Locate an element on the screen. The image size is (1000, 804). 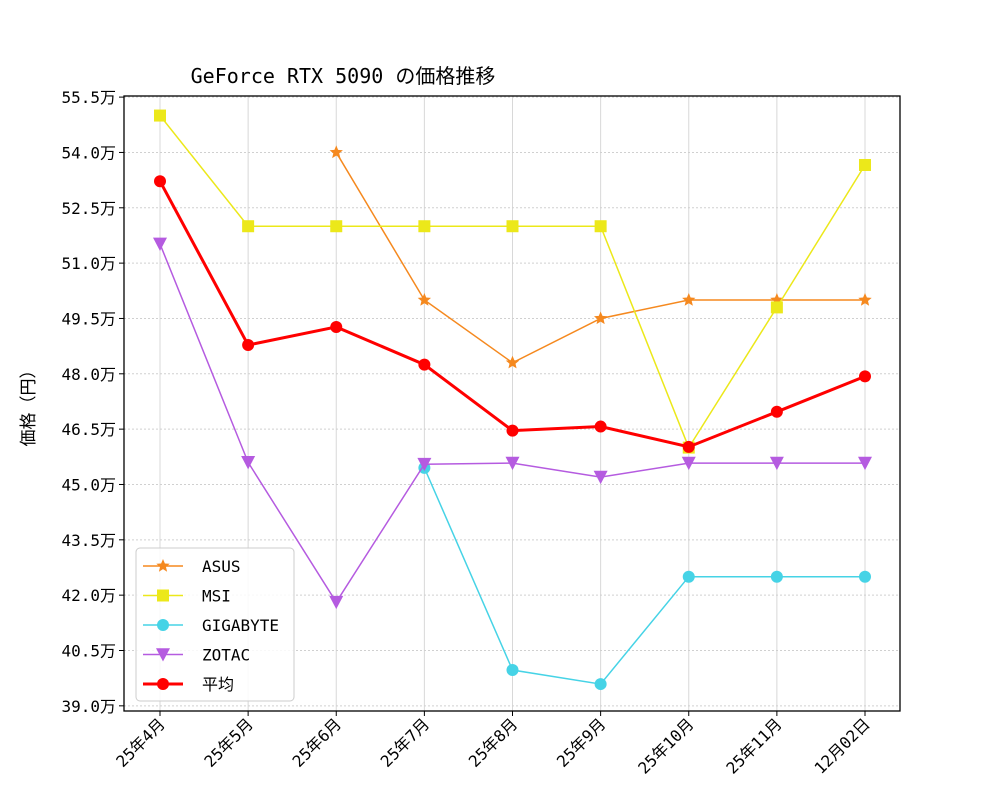
x-tick-label: 25年8月 is located at coordinates (493, 742).